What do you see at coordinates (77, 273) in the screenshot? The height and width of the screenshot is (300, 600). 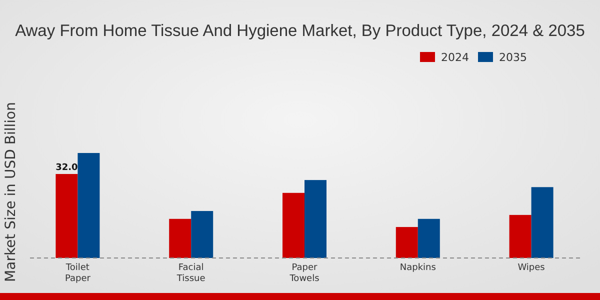 I see `x-tick-label: Toilet Paper` at bounding box center [77, 273].